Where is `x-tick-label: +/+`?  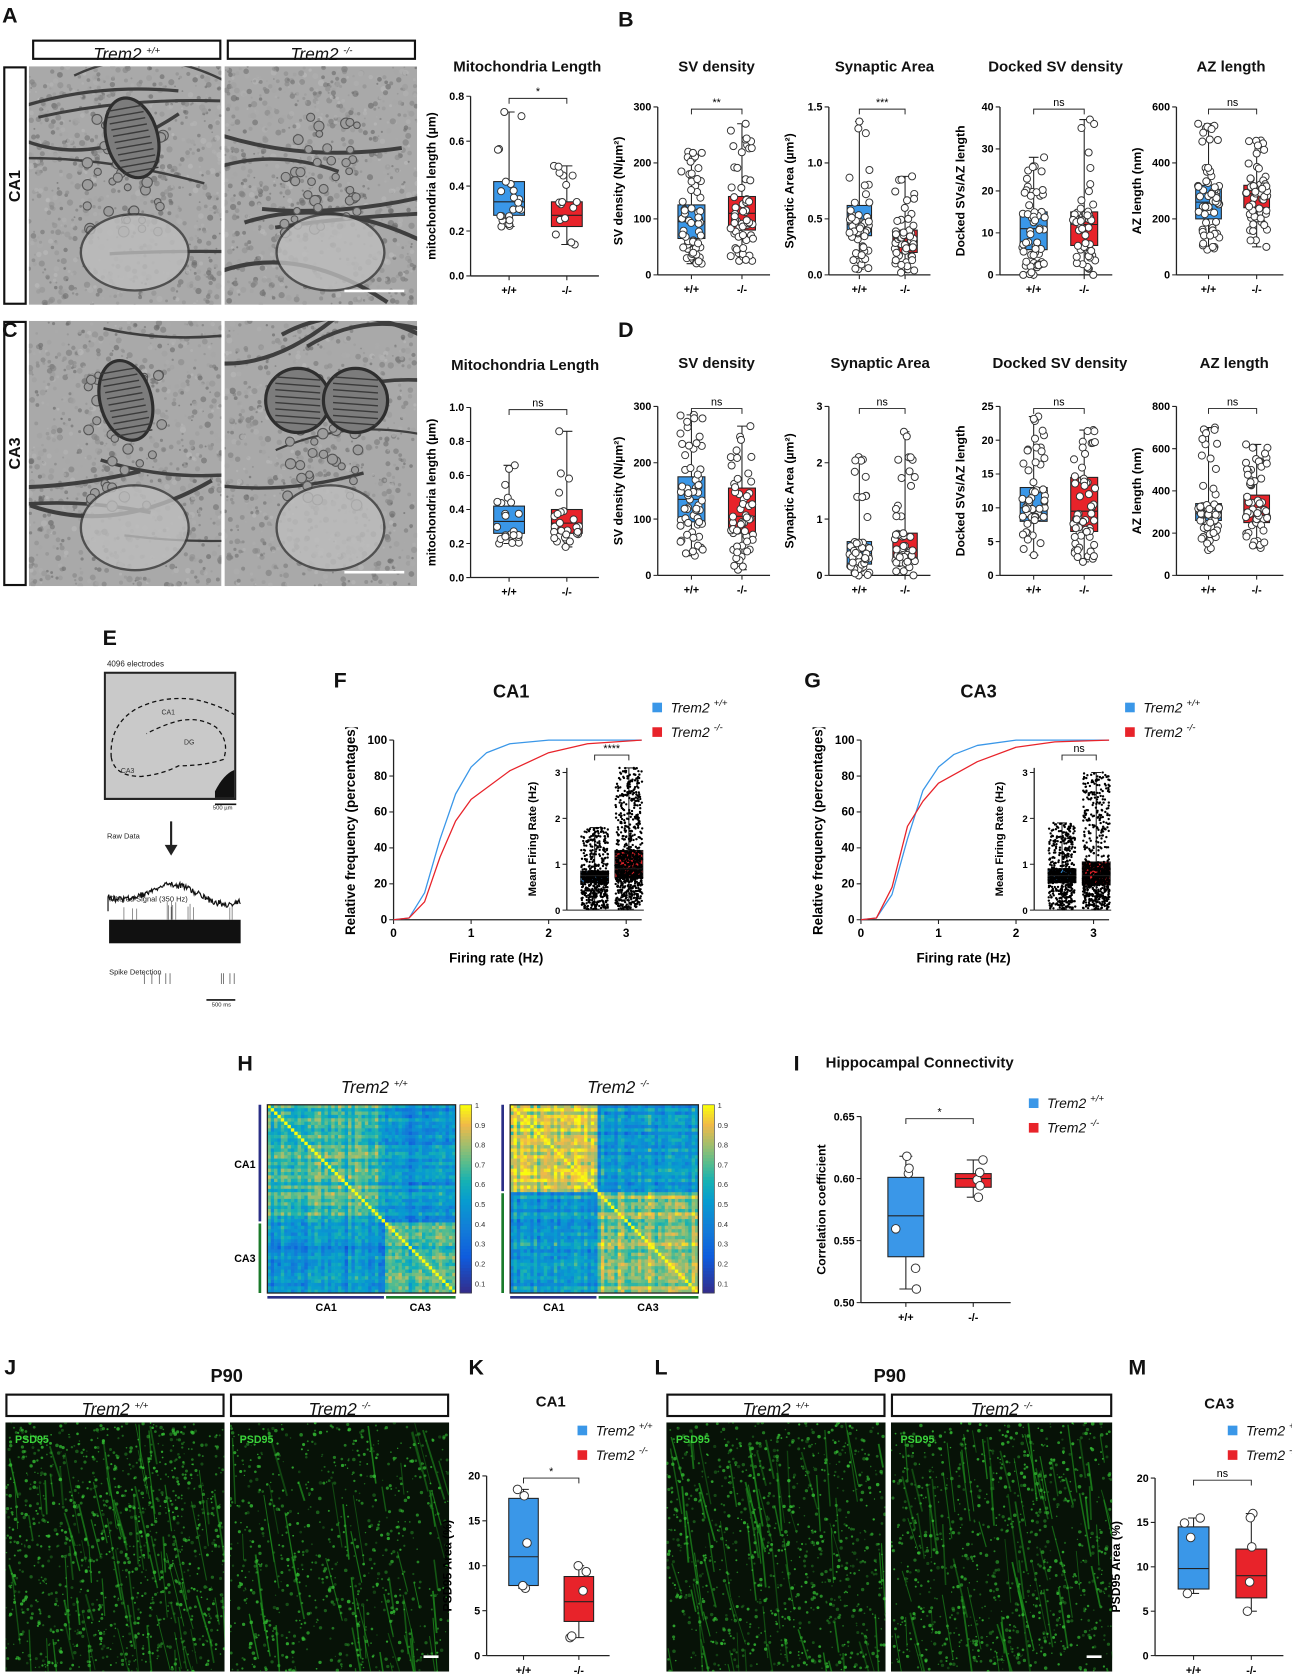 x-tick-label: +/+ is located at coordinates (691, 290).